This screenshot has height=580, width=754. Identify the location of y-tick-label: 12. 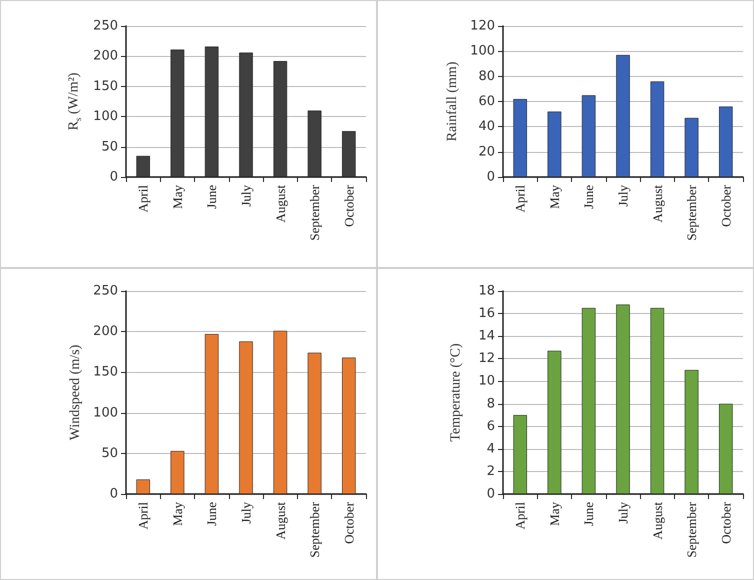
(486, 358).